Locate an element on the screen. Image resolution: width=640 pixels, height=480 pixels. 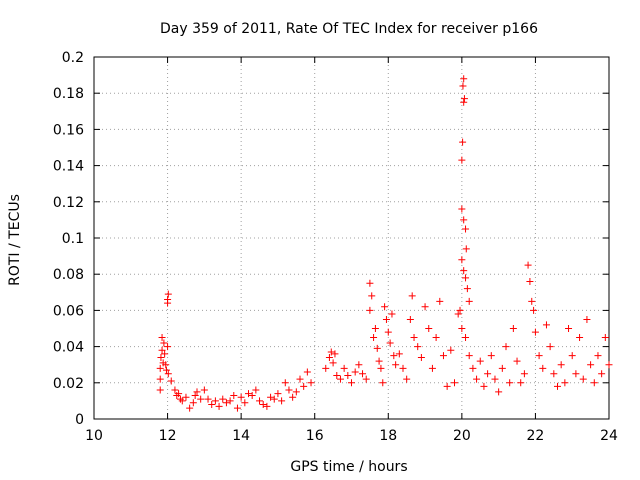
y-tick-label: 0.2 is located at coordinates (73, 58).